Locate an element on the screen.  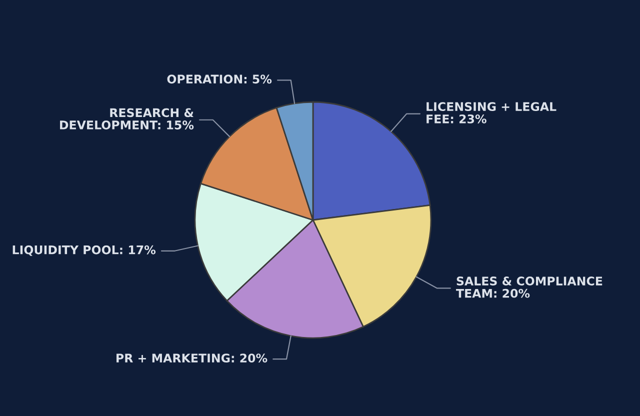
slice-label: PR + MARKETING: 20% is located at coordinates (192, 358).